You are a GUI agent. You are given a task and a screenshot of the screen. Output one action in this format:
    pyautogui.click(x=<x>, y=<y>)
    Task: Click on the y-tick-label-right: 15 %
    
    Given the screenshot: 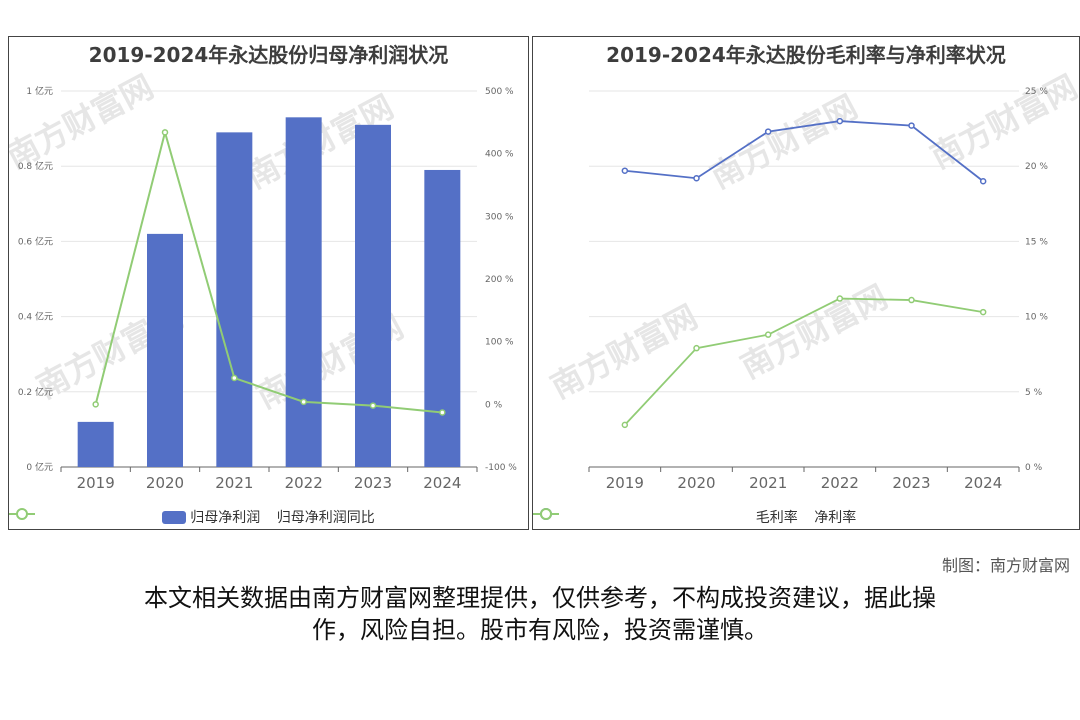 What is the action you would take?
    pyautogui.click(x=1036, y=242)
    